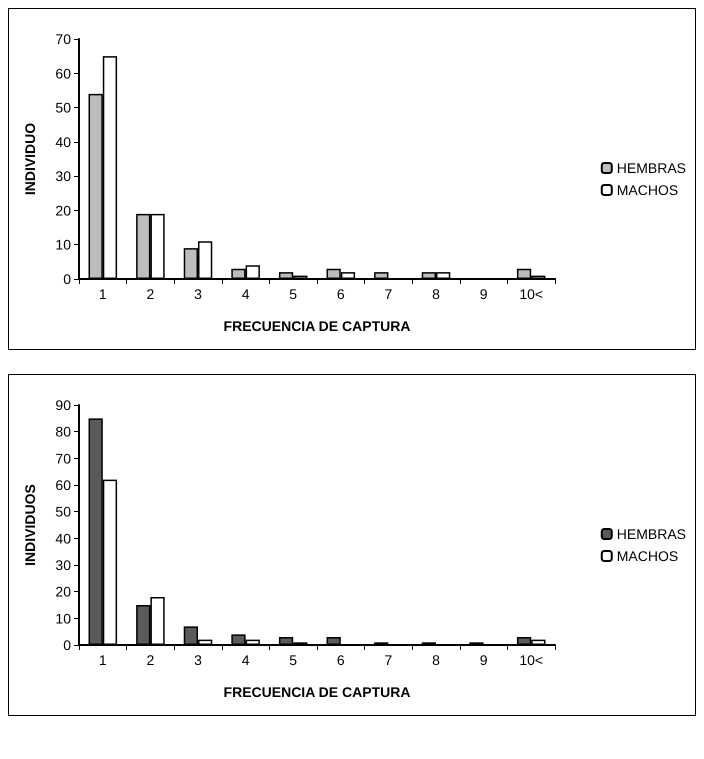  I want to click on y-tick-label: 80, so click(63, 432).